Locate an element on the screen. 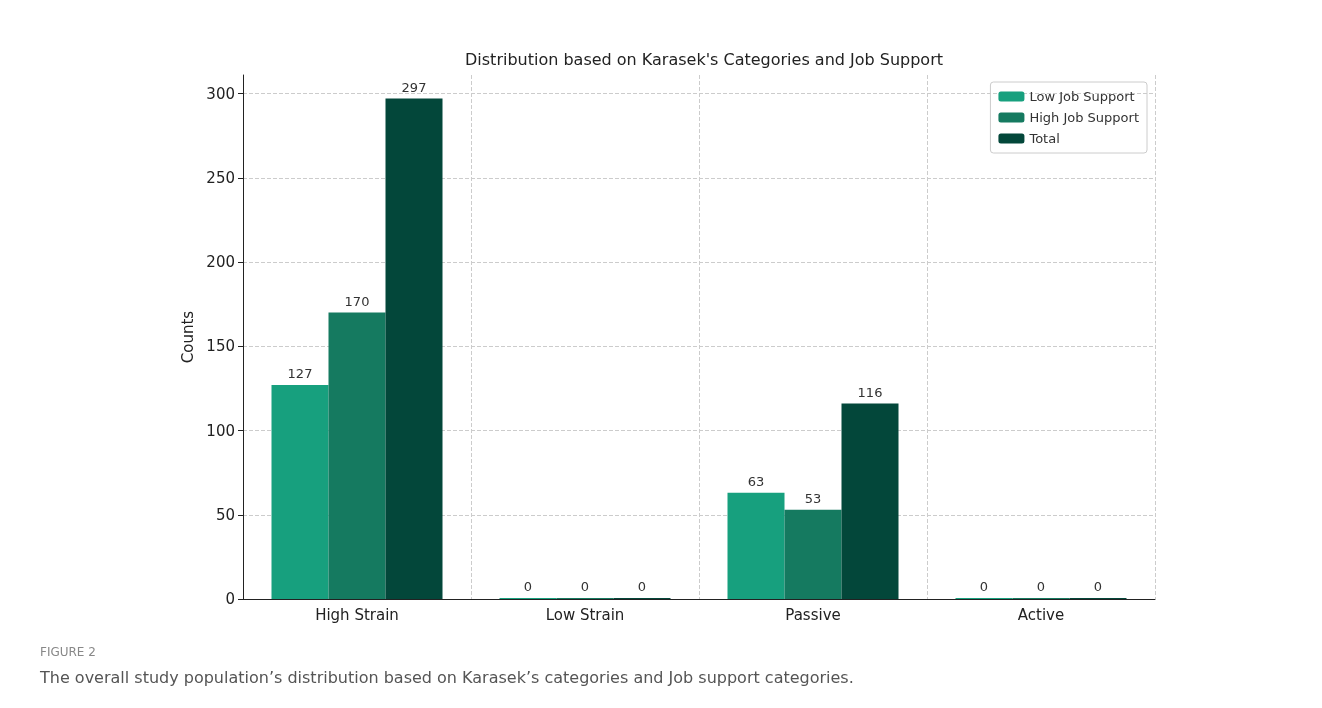 The height and width of the screenshot is (708, 1322). text: The overall study population’s distribution based on Karasek’s categories and Job support categories. is located at coordinates (446, 677).